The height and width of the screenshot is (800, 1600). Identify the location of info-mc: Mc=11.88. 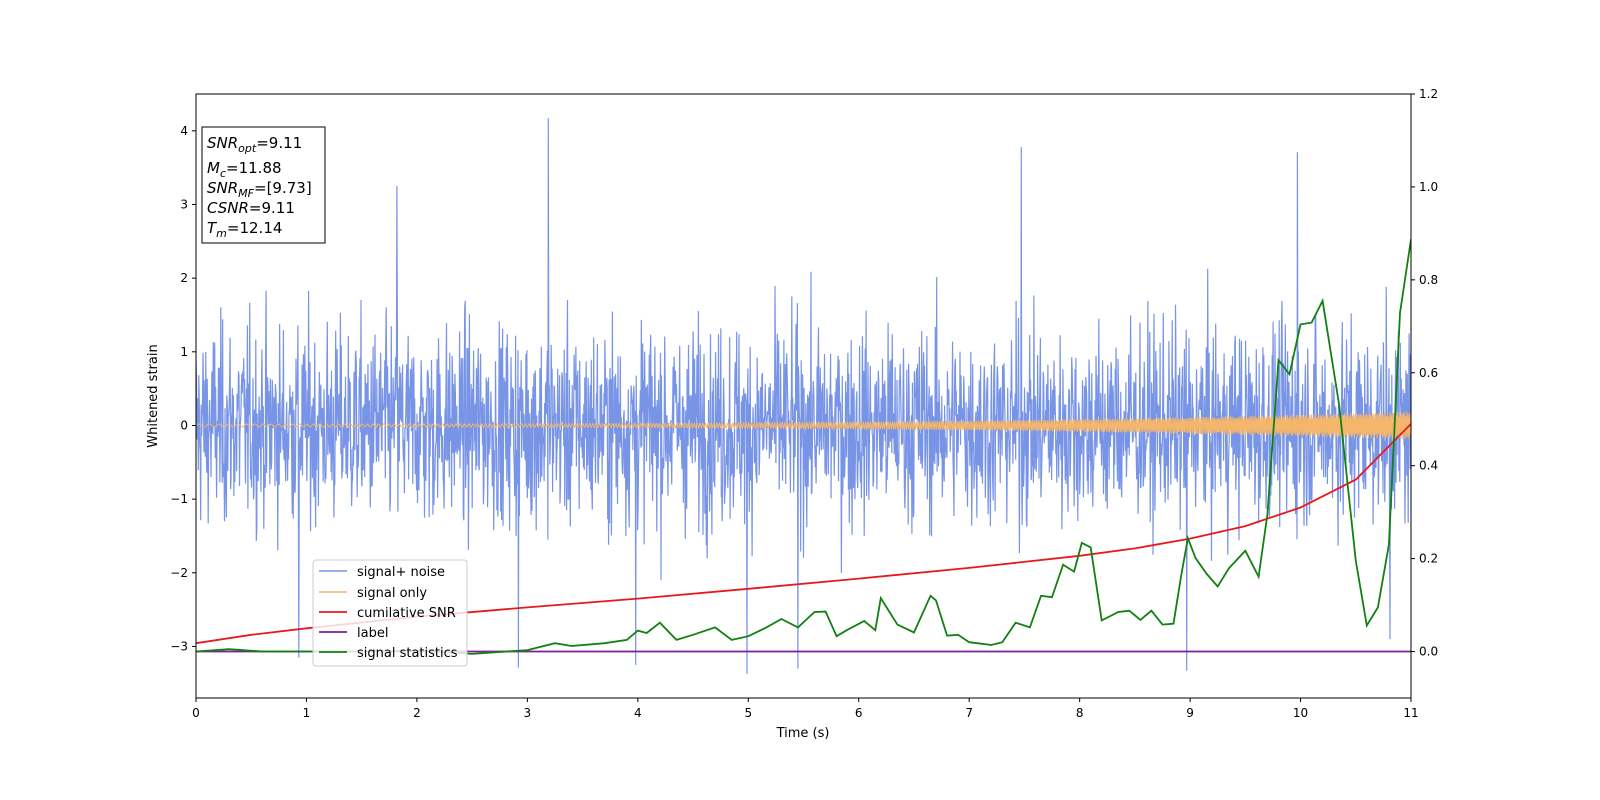
(244, 169).